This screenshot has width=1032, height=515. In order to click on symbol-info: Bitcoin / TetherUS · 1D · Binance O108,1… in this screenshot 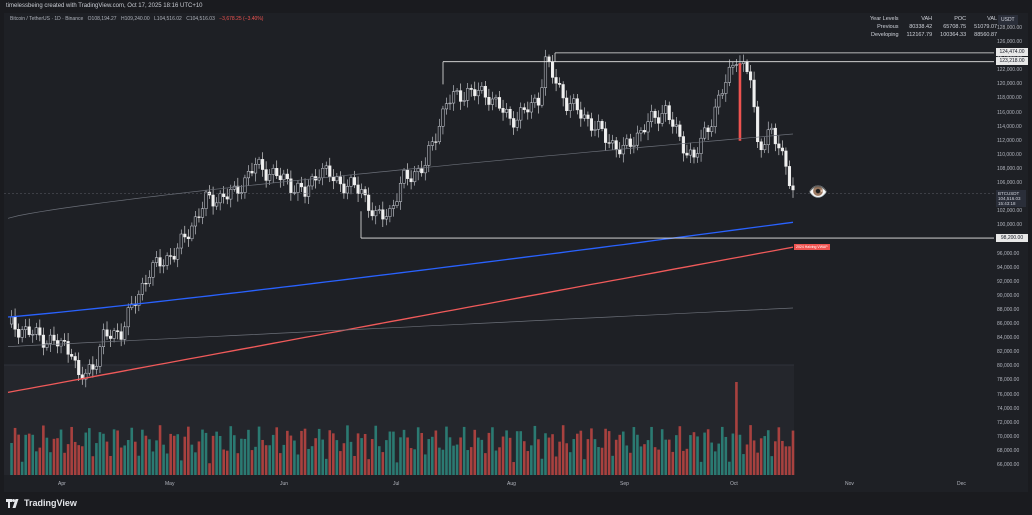, I will do `click(138, 19)`.